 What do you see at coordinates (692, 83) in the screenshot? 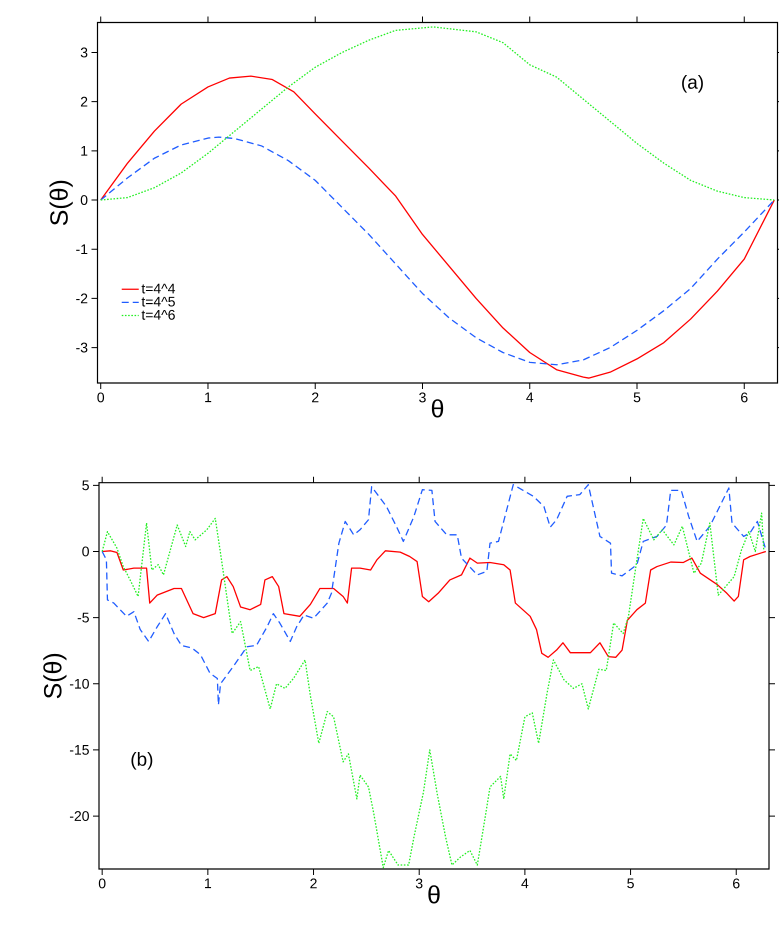
I see `annotation: (a)` at bounding box center [692, 83].